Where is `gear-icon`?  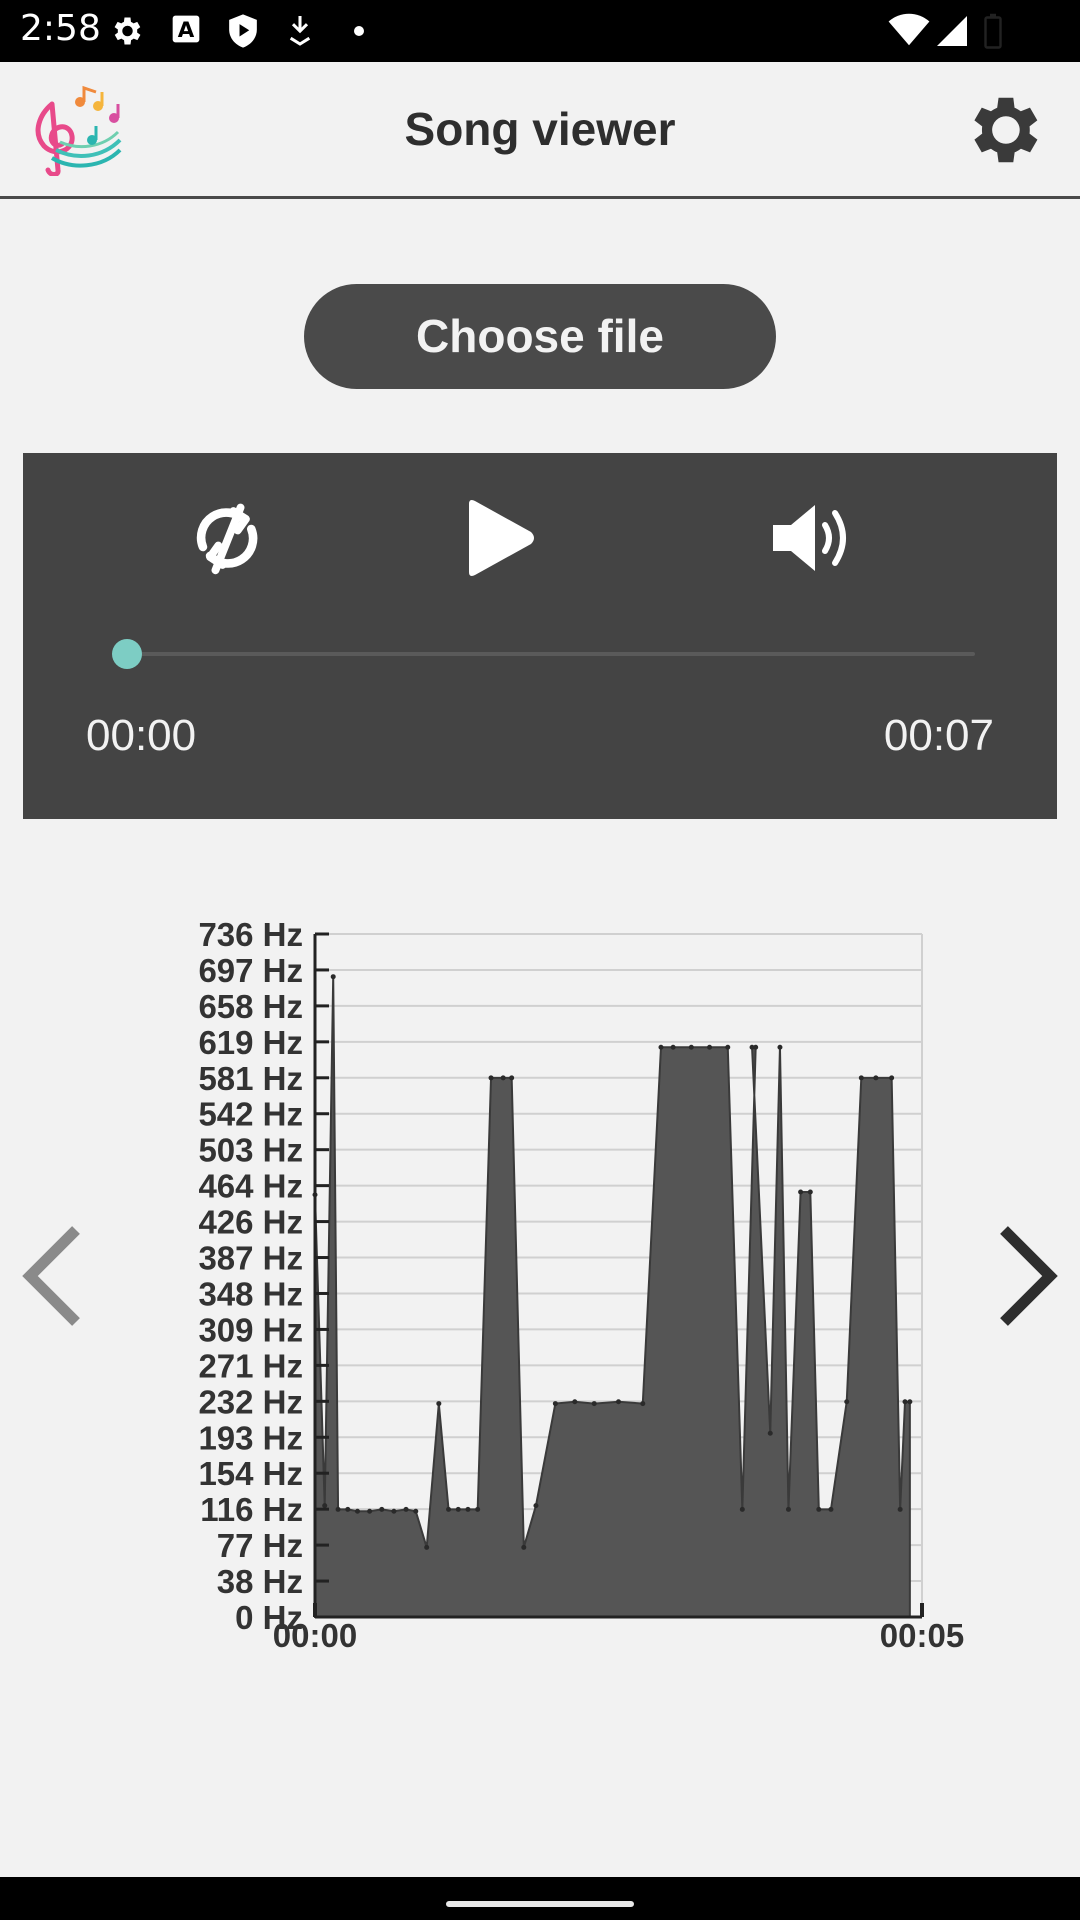
gear-icon is located at coordinates (1006, 130).